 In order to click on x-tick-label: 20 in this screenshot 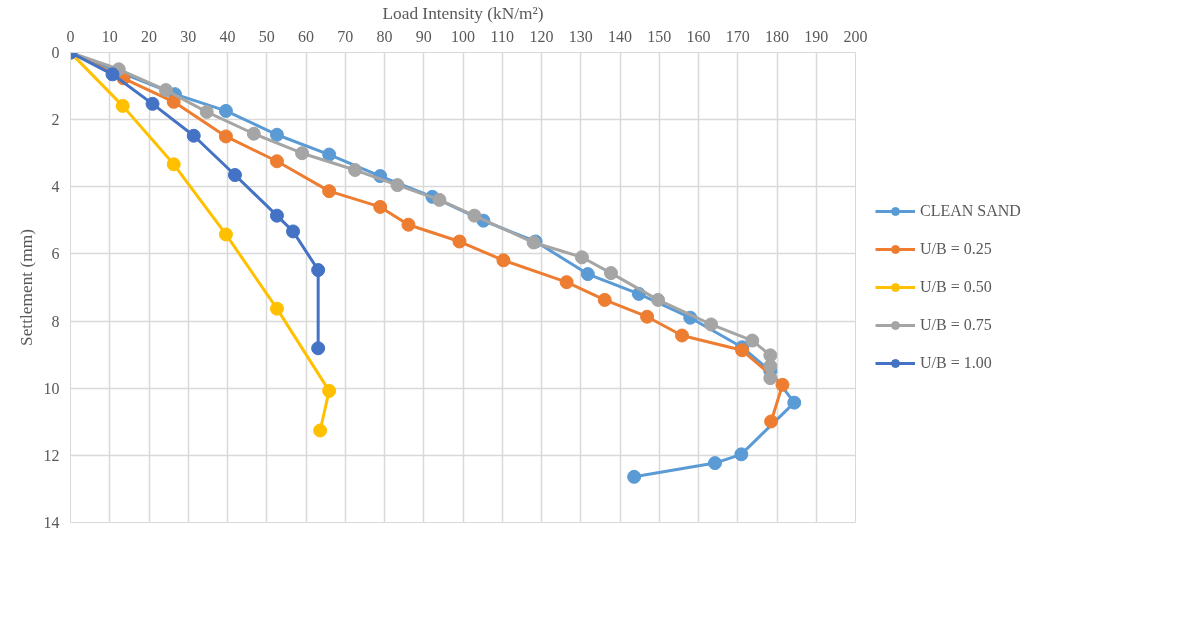, I will do `click(149, 36)`.